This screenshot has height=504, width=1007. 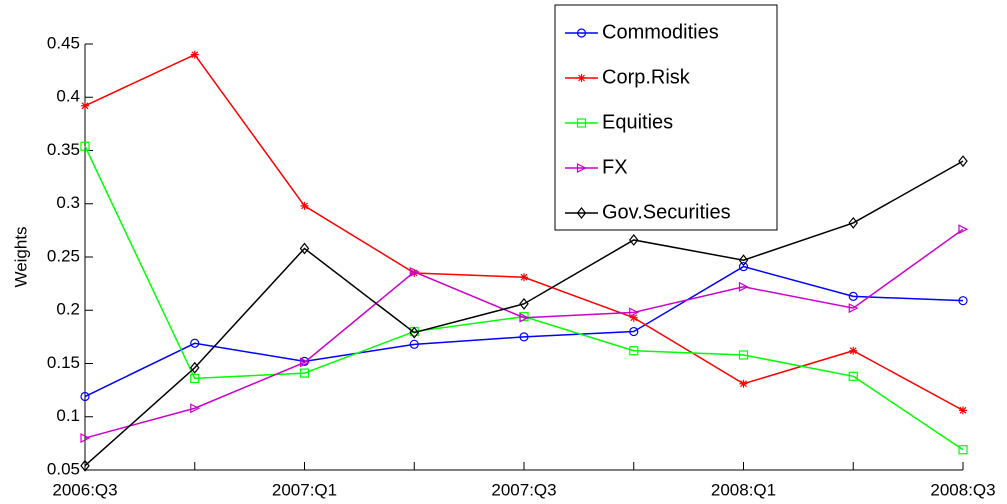 What do you see at coordinates (84, 489) in the screenshot?
I see `x-tick-label: 2006:Q3` at bounding box center [84, 489].